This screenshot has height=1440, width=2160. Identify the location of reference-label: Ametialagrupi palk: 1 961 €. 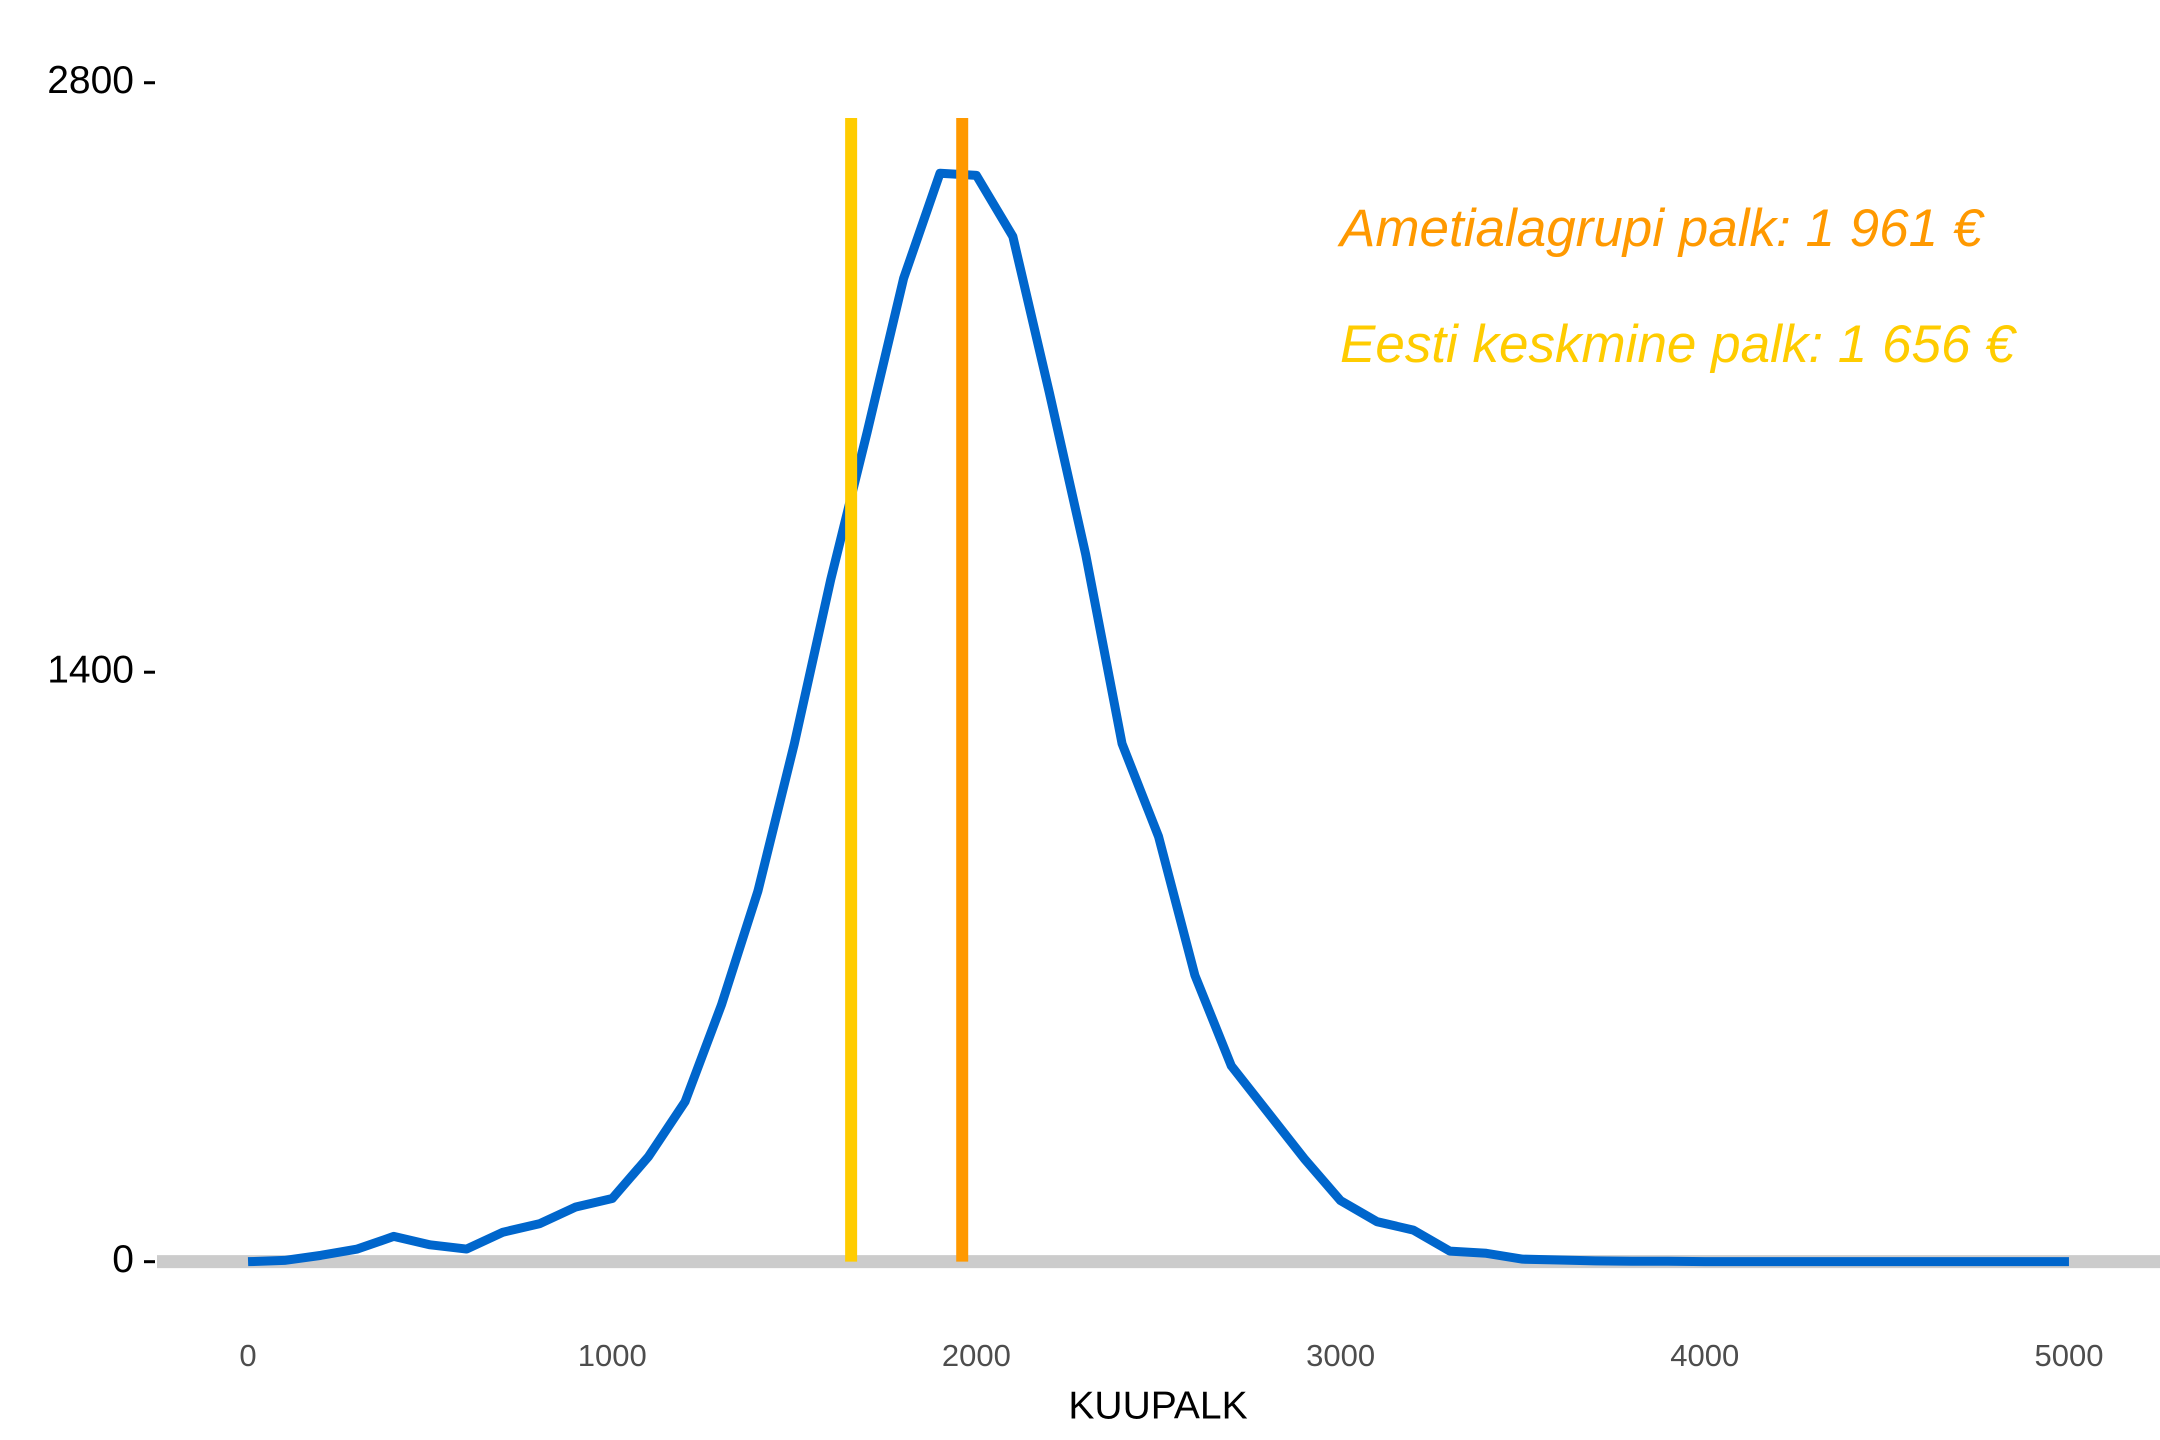
(1661, 228).